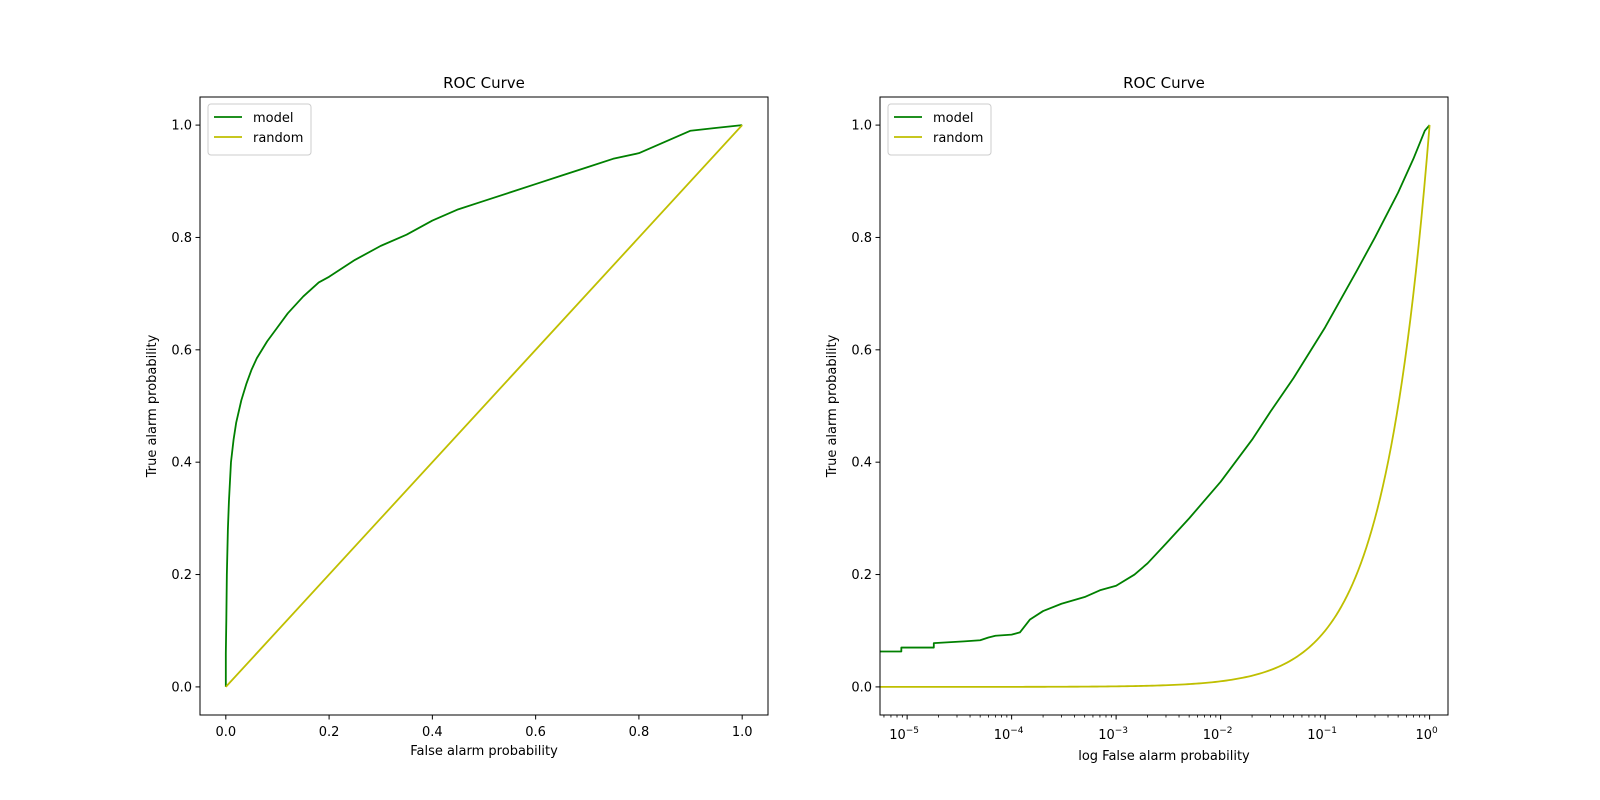  What do you see at coordinates (535, 732) in the screenshot?
I see `x-tick-label: 0.6` at bounding box center [535, 732].